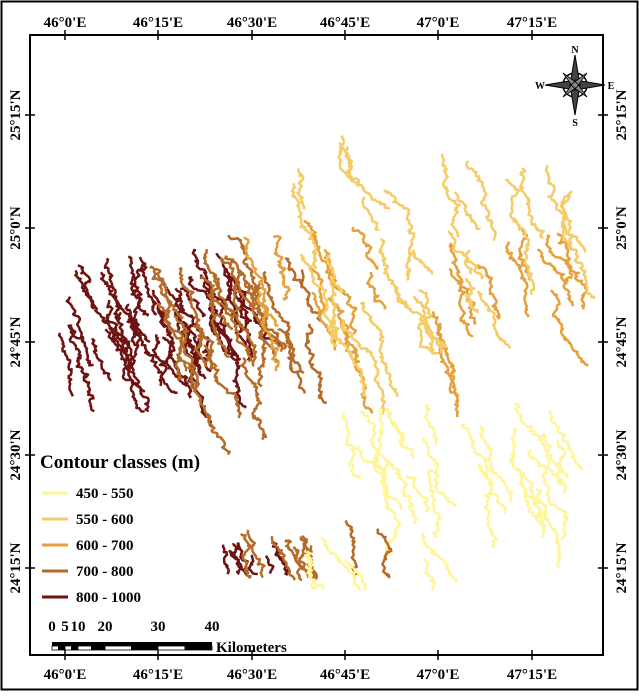 The image size is (639, 696). Describe the element at coordinates (65, 675) in the screenshot. I see `bottom-label: 46°0'E` at that location.